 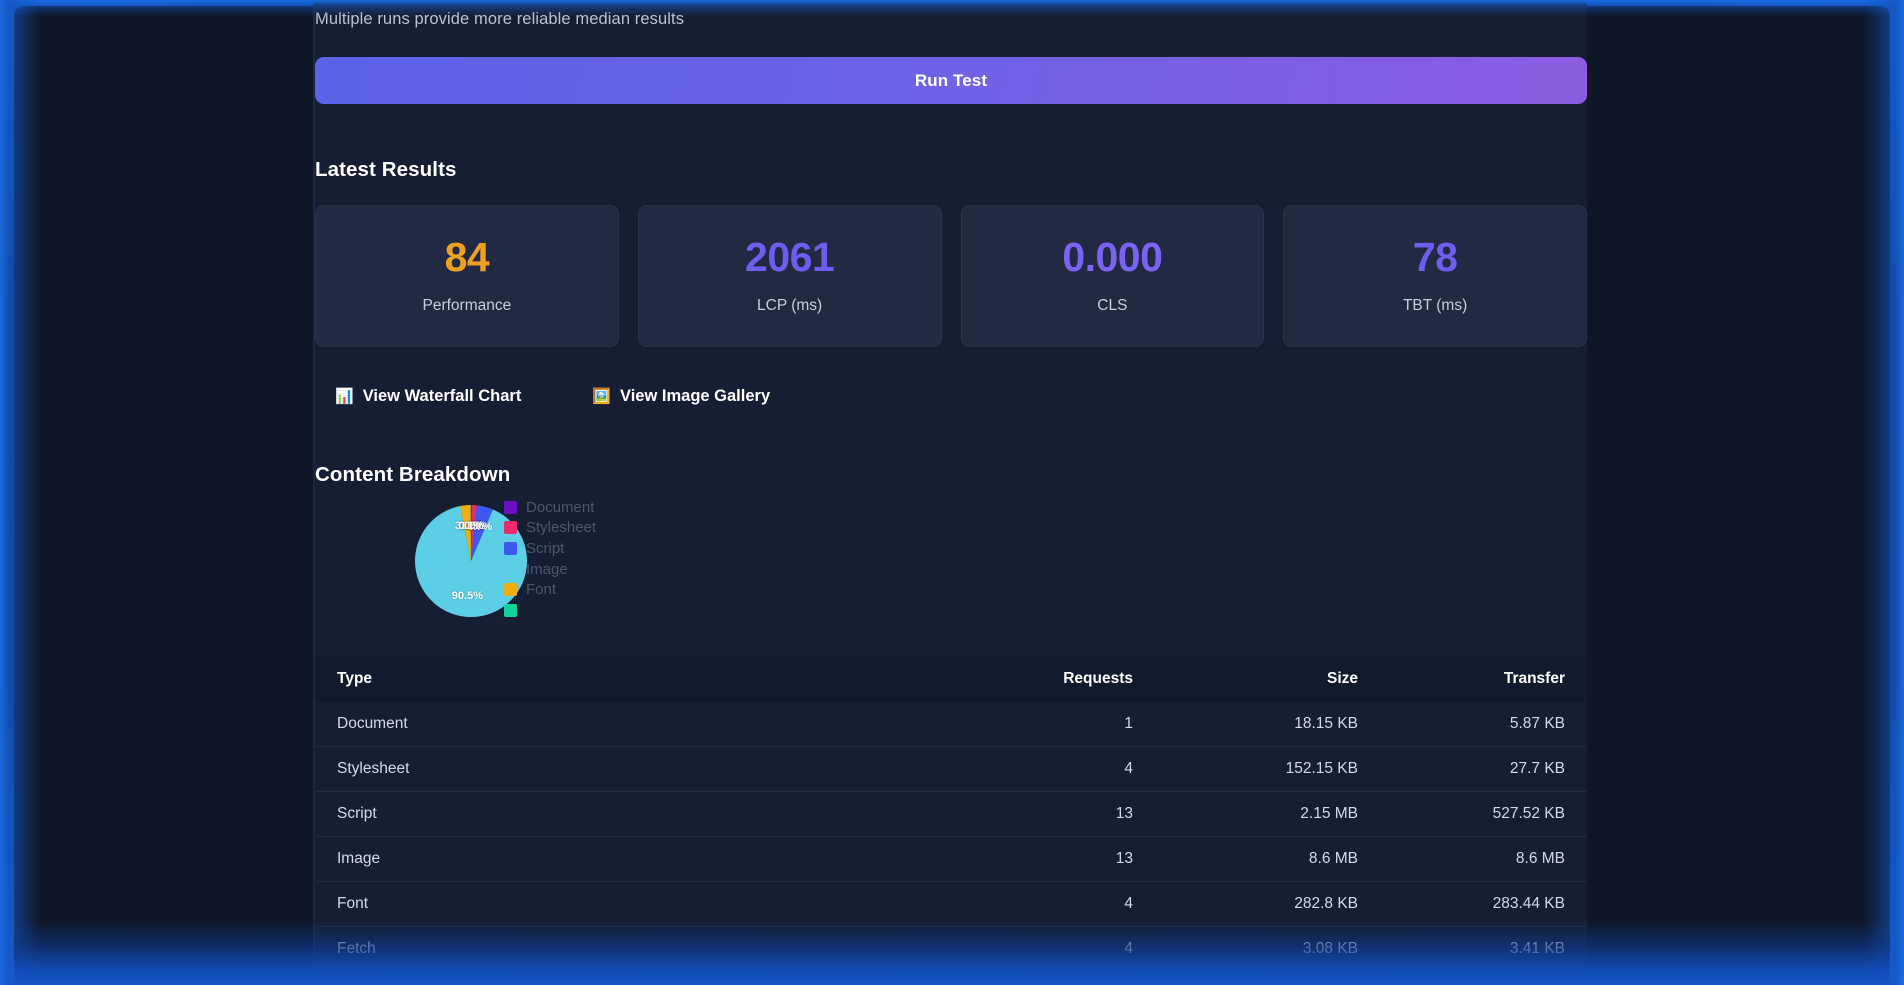 I want to click on legend-item-font: Font, so click(x=550, y=589).